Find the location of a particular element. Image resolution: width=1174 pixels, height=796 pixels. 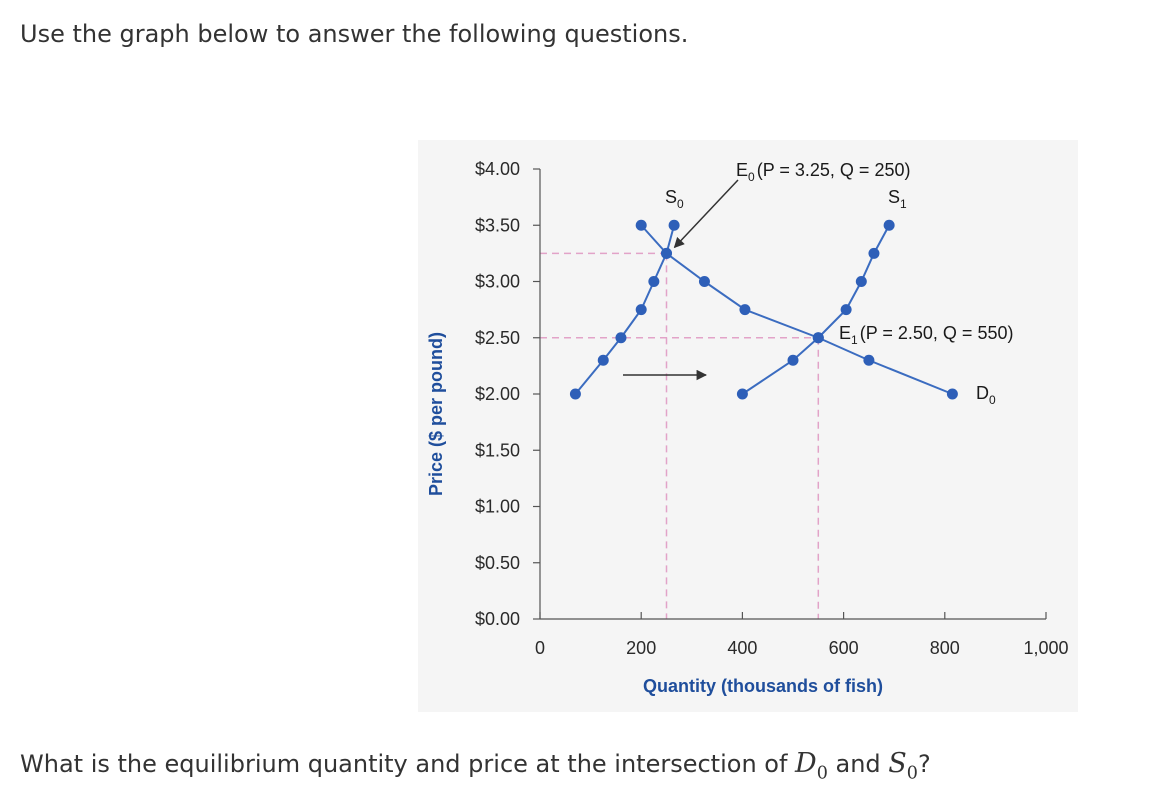

curve-s0 is located at coordinates (625, 309).